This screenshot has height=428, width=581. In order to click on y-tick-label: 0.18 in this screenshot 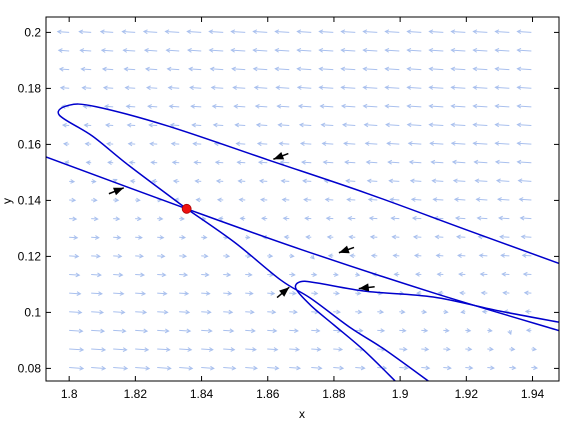, I will do `click(30, 88)`.